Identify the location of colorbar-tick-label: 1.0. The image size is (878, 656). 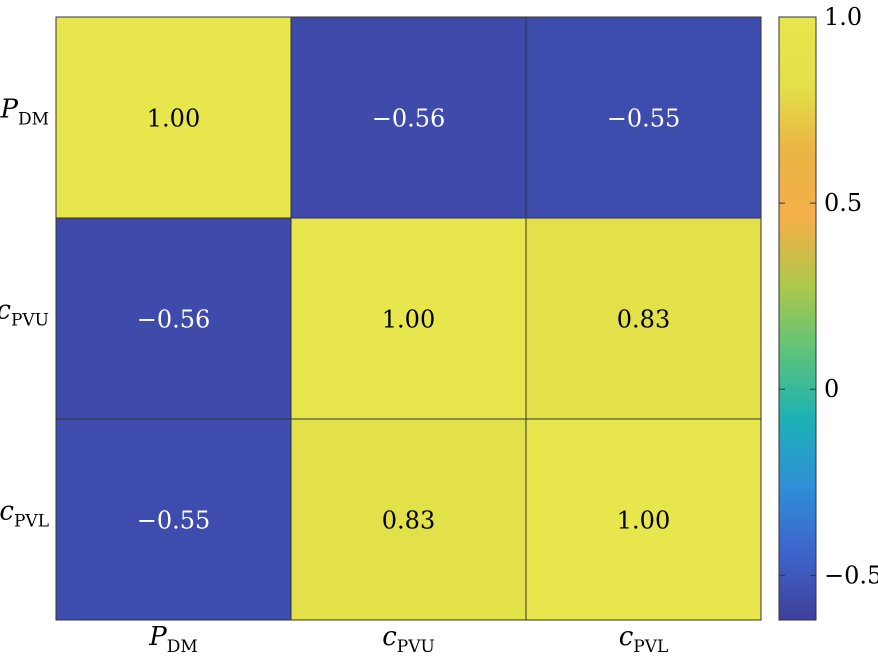
(843, 17).